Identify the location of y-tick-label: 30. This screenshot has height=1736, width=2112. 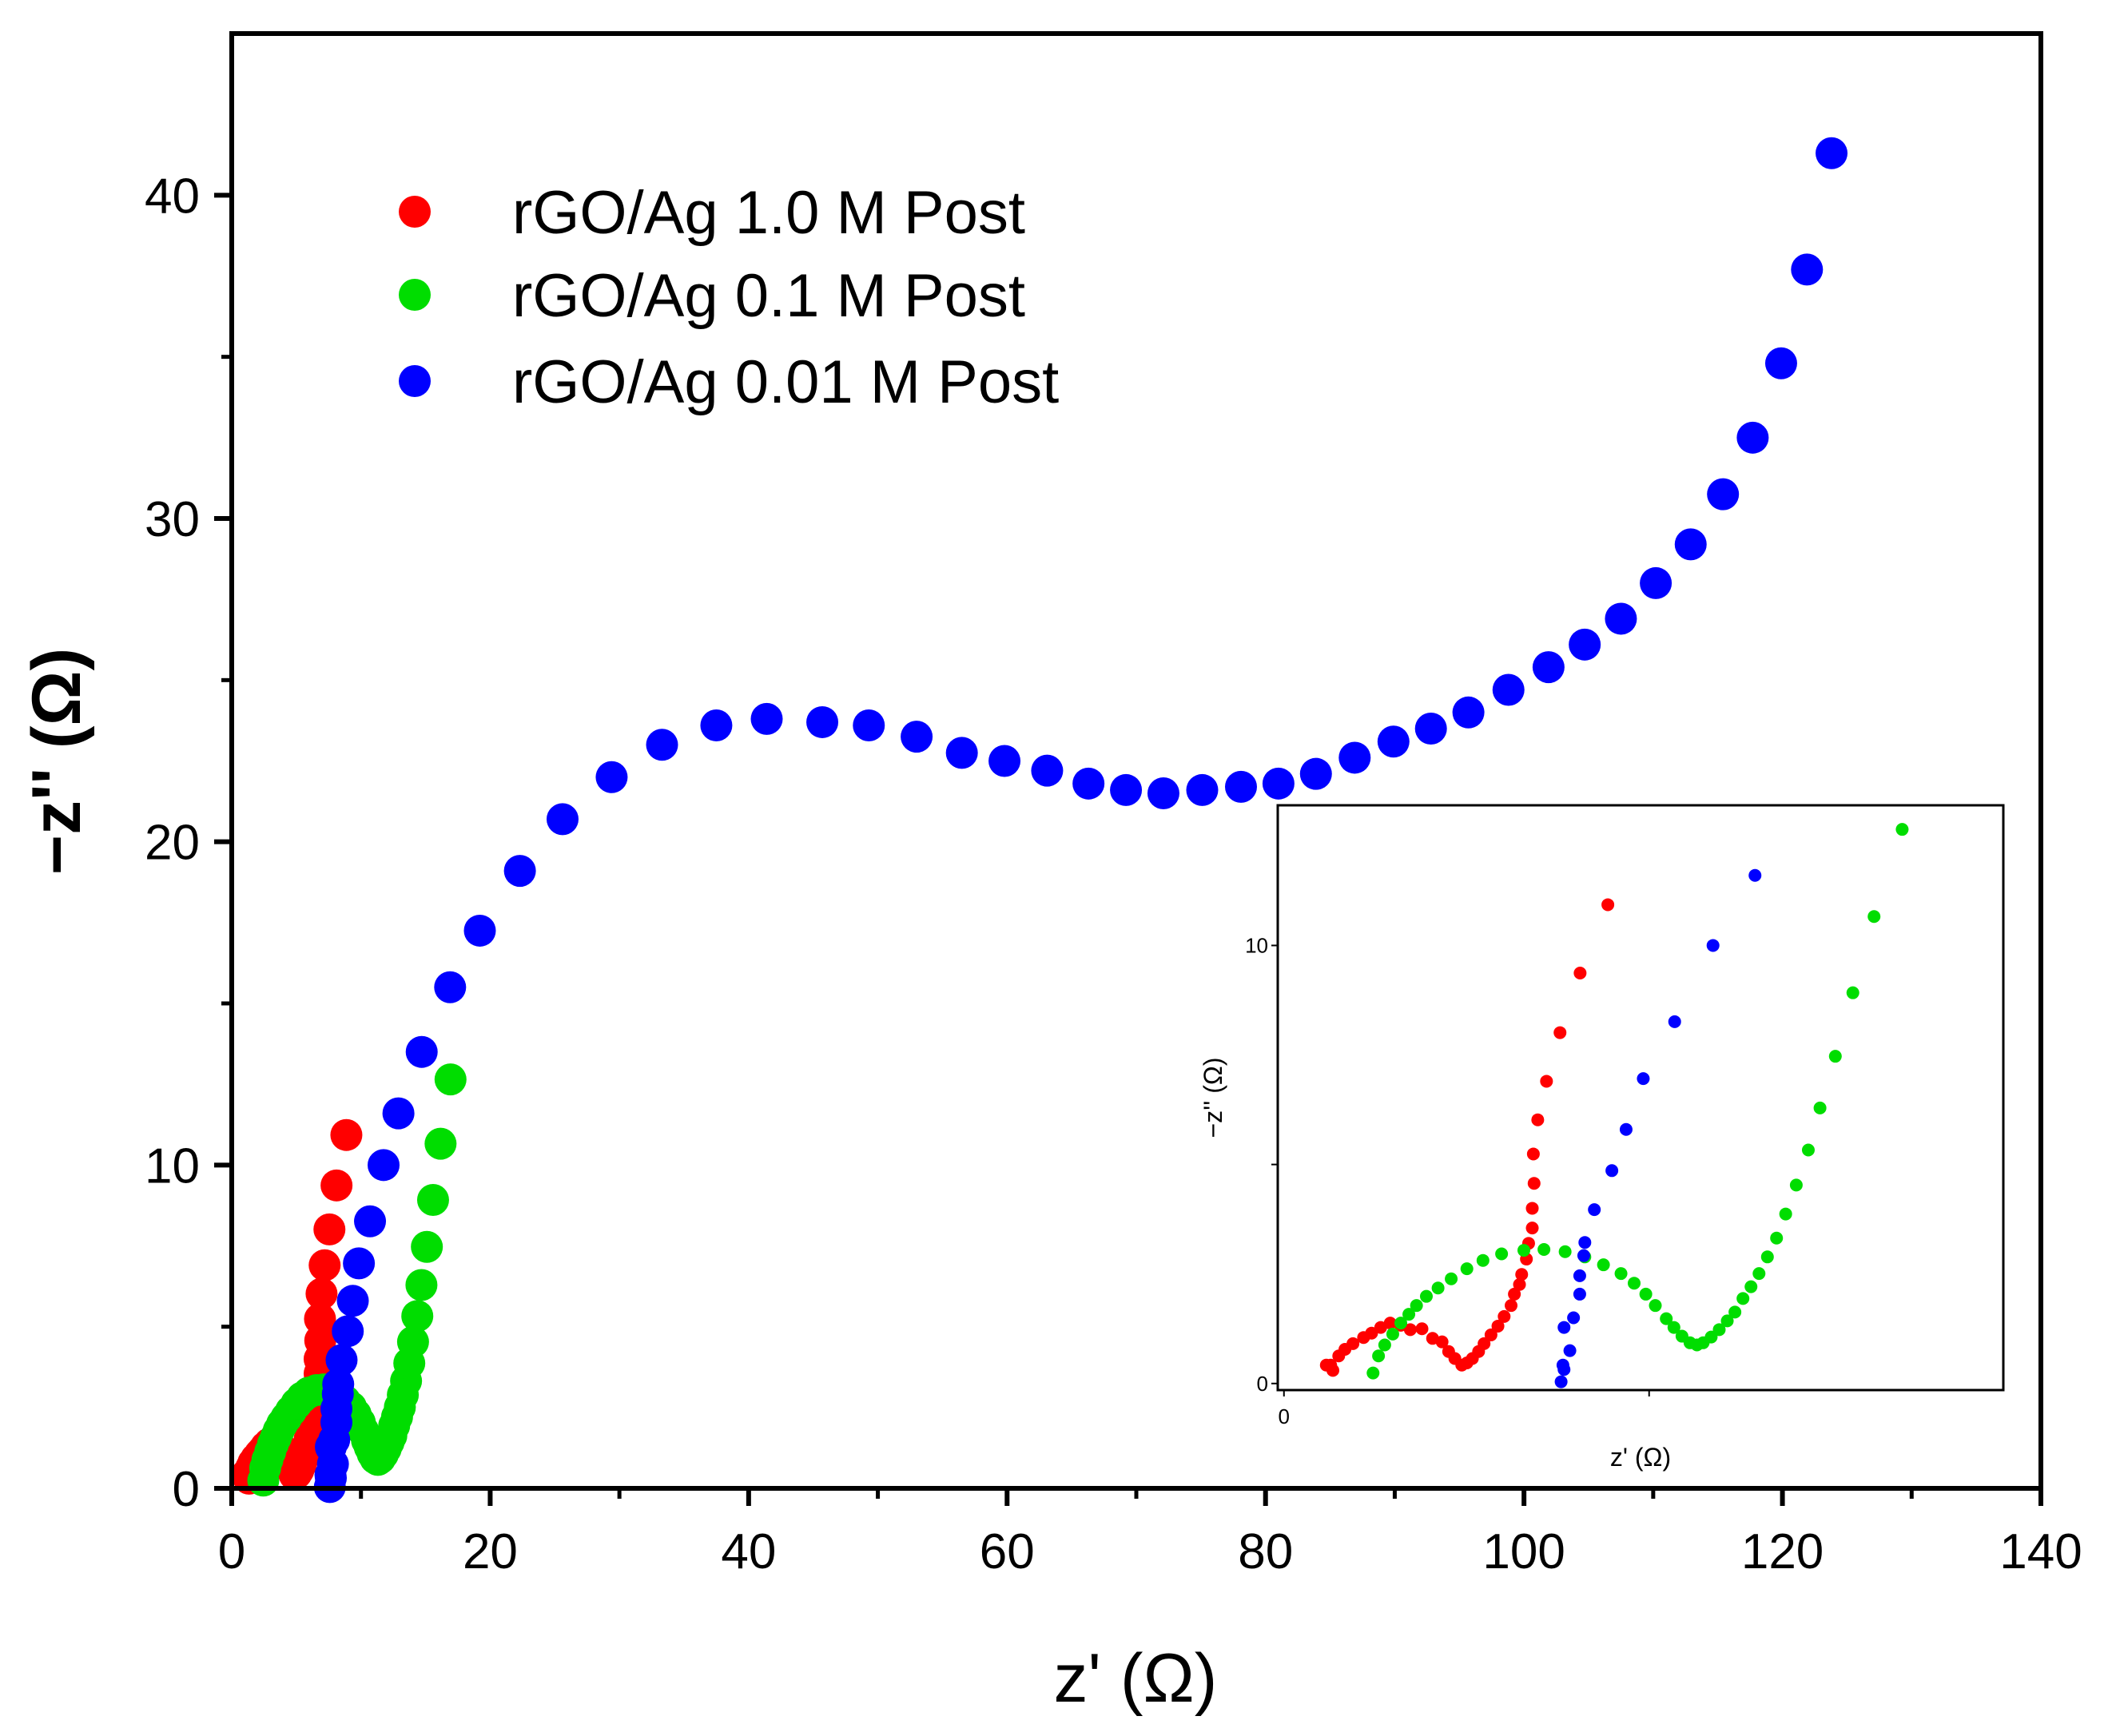
(172, 519).